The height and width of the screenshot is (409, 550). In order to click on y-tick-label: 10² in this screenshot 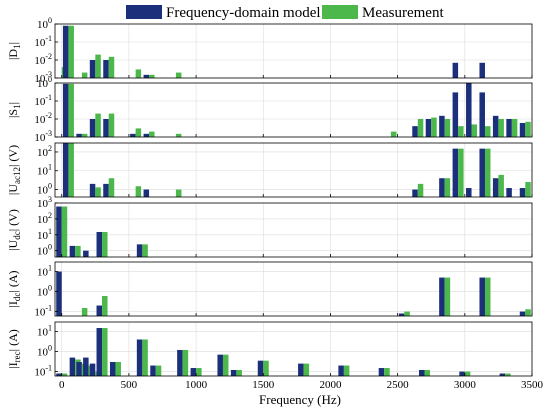, I will do `click(44, 151)`.